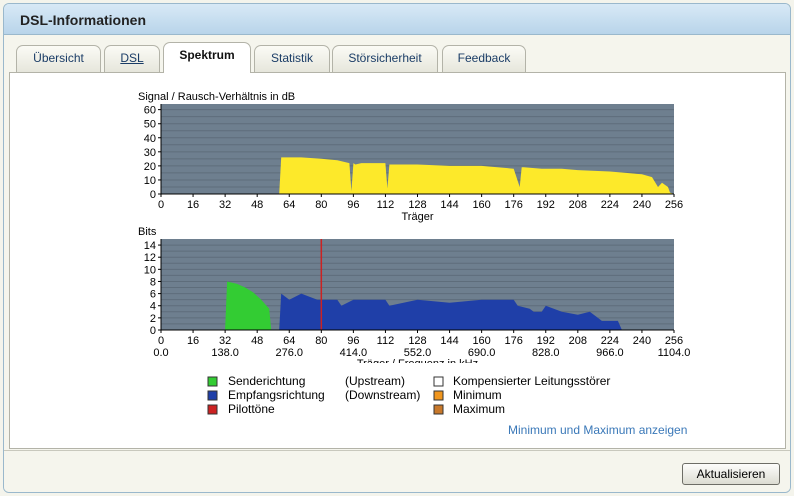  I want to click on legend-label-minimum: Minimum, so click(477, 395).